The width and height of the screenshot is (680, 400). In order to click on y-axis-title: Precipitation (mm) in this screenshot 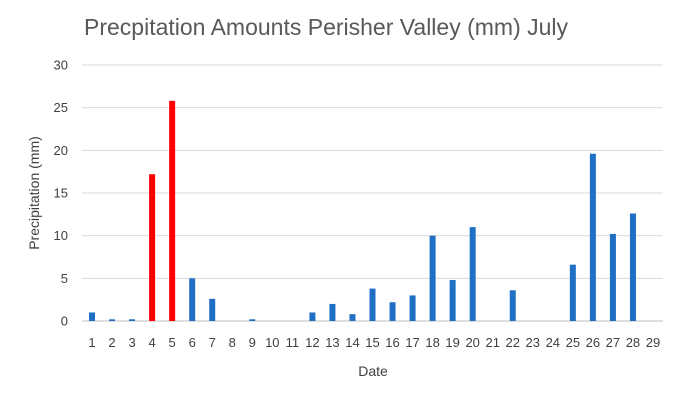, I will do `click(34, 193)`.